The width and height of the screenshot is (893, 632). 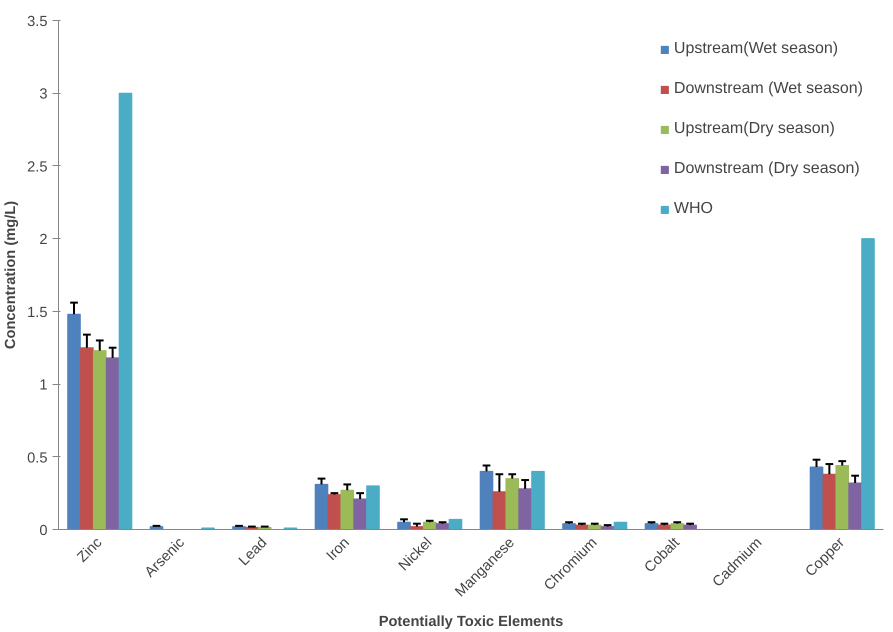 What do you see at coordinates (37, 22) in the screenshot?
I see `y-tick-label: 3.5` at bounding box center [37, 22].